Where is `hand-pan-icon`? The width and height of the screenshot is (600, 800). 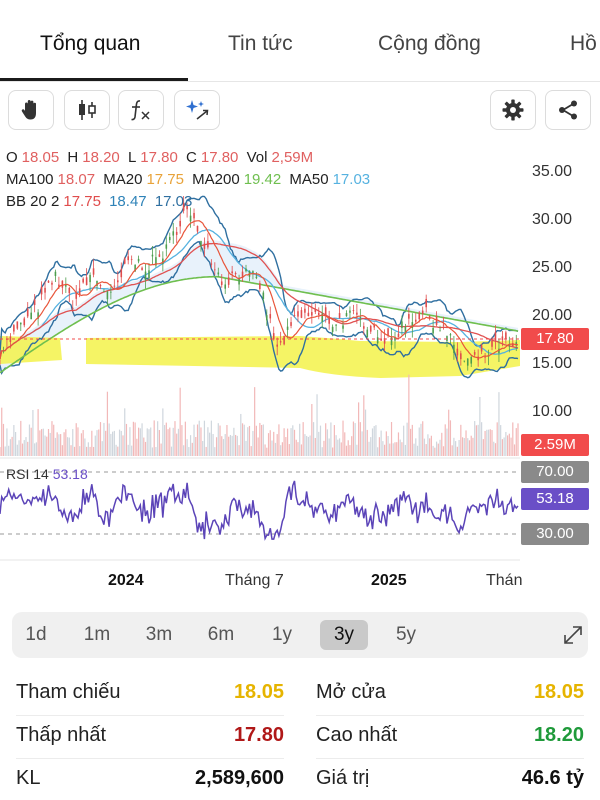 hand-pan-icon is located at coordinates (28, 110).